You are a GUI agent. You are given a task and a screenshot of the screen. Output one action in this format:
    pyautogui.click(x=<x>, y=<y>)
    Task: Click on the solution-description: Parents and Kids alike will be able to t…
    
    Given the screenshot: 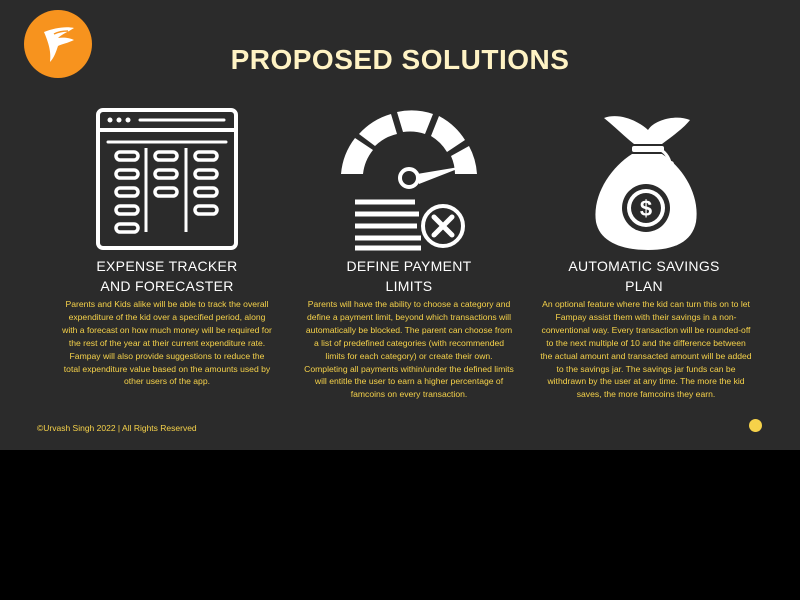 What is the action you would take?
    pyautogui.click(x=167, y=343)
    